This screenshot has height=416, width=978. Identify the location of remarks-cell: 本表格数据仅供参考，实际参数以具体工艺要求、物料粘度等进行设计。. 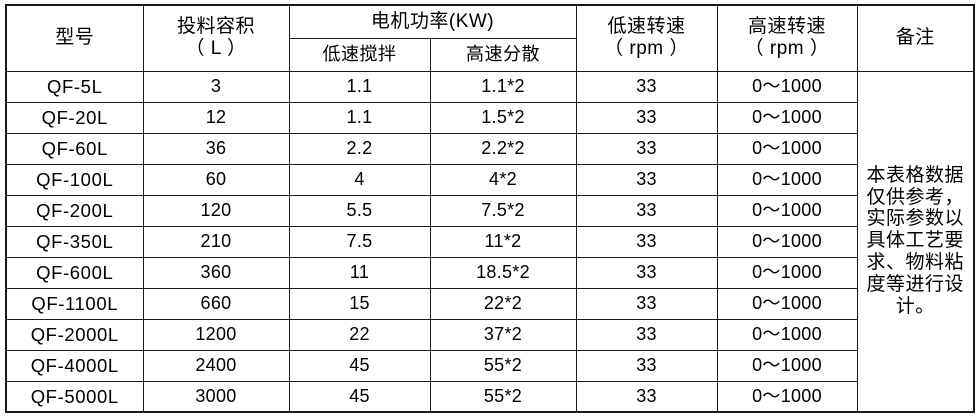
(915, 241).